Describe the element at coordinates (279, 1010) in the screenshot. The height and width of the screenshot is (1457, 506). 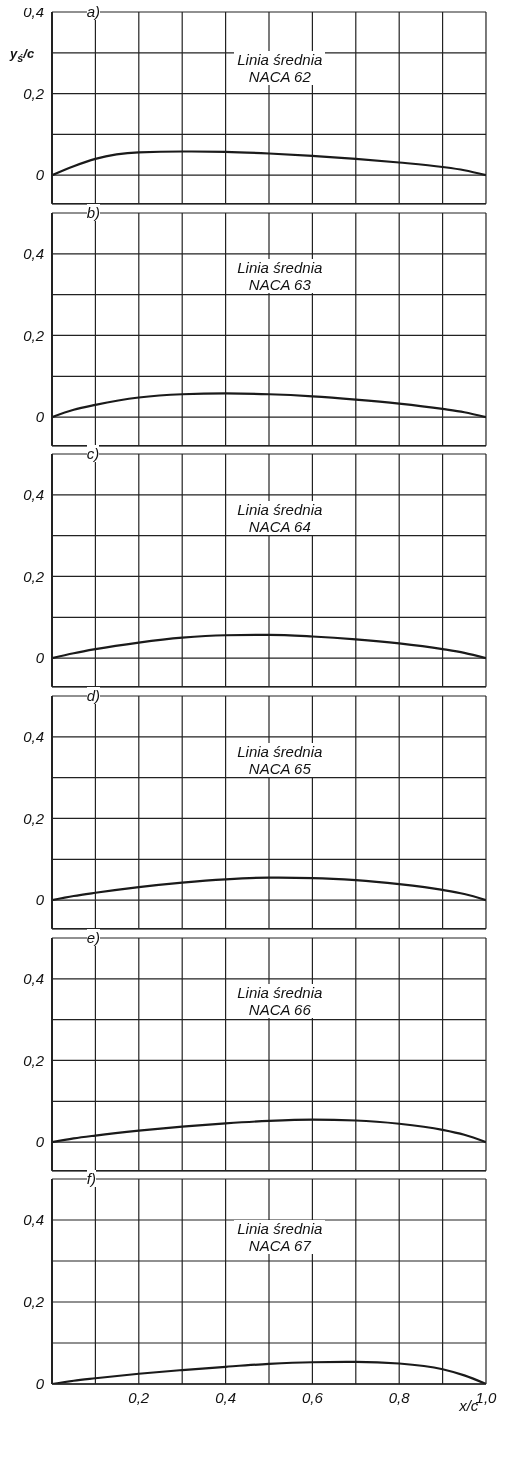
I see `annotation: NACA 66` at that location.